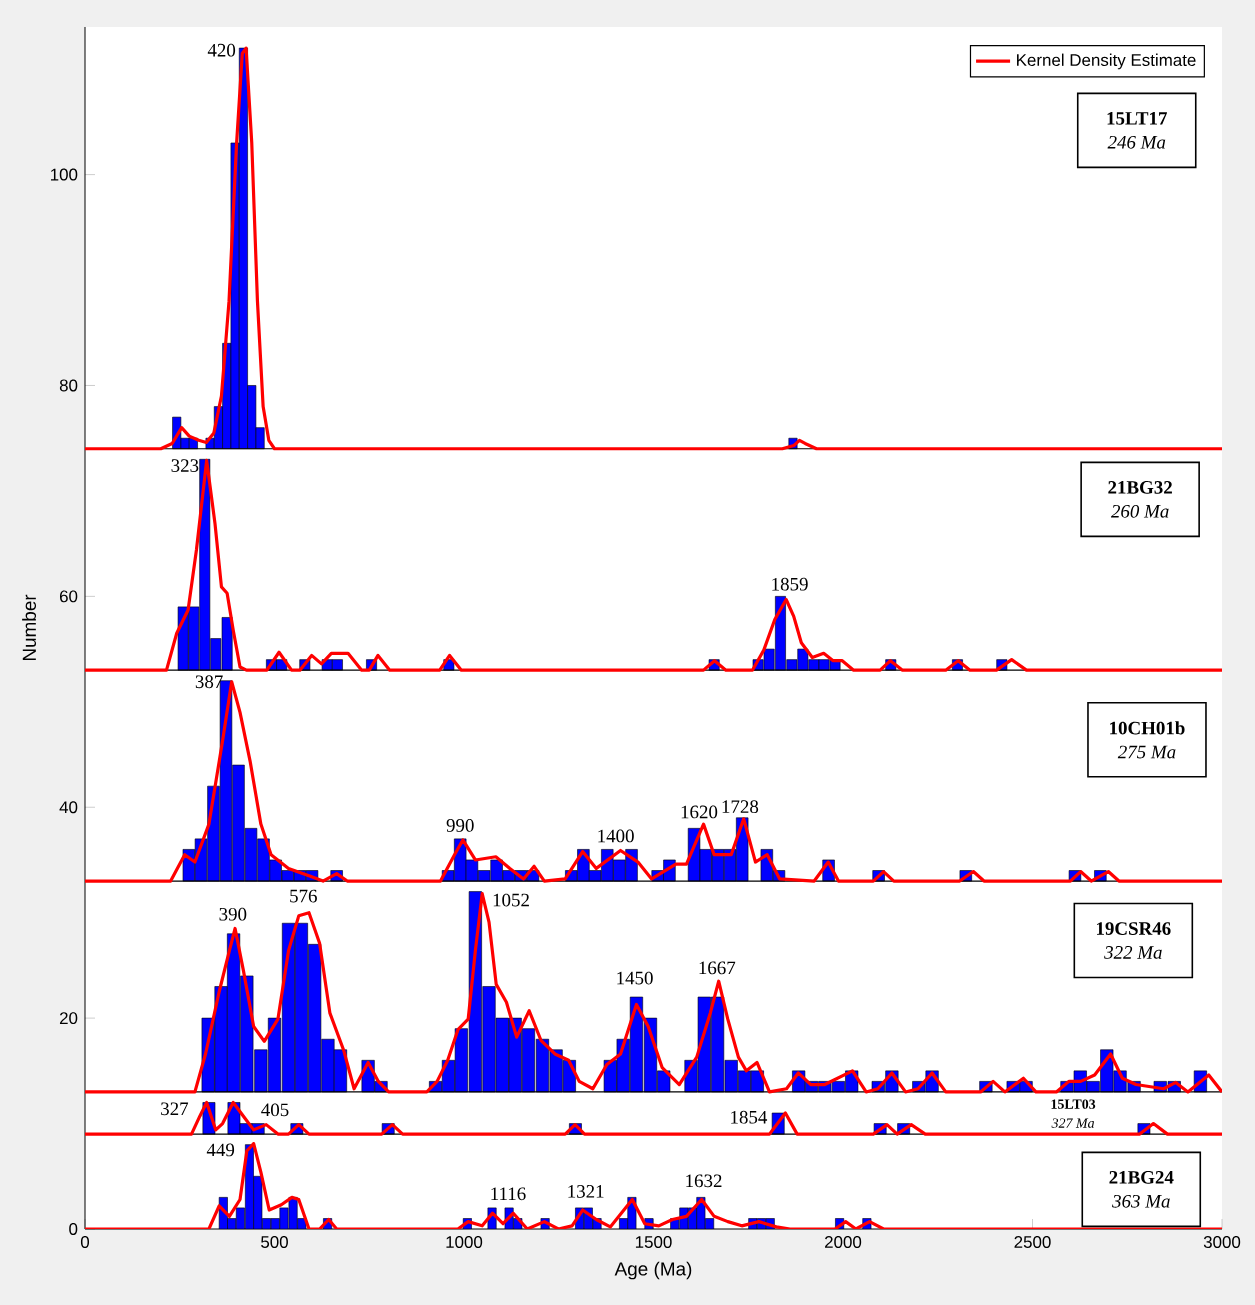 The width and height of the screenshot is (1255, 1305). What do you see at coordinates (69, 596) in the screenshot?
I see `y-tick-label: 60` at bounding box center [69, 596].